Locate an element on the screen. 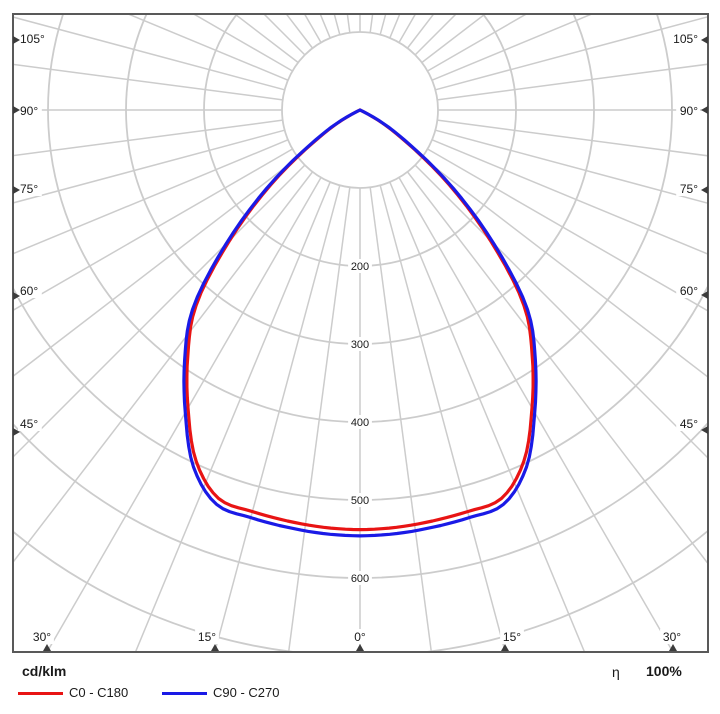  angle-label-right: 45° is located at coordinates (689, 424).